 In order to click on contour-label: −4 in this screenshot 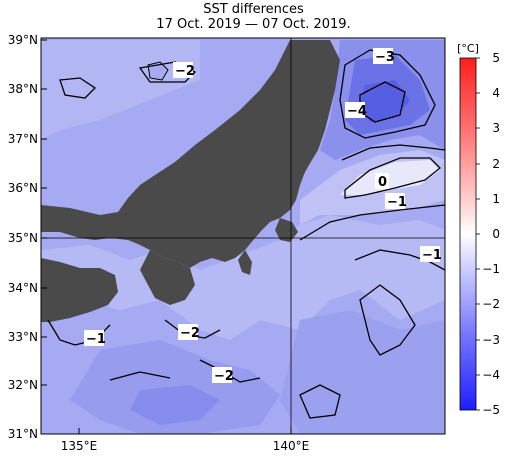, I will do `click(357, 111)`.